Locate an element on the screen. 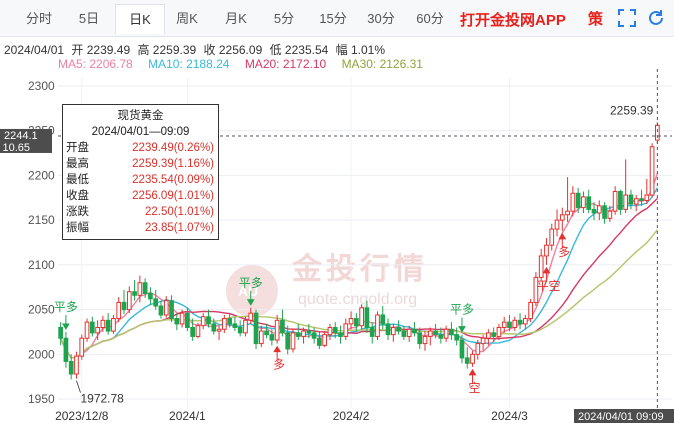 This screenshot has width=674, height=423. tooltip-row: 开盘 2239.49(0.26%) is located at coordinates (140, 148).